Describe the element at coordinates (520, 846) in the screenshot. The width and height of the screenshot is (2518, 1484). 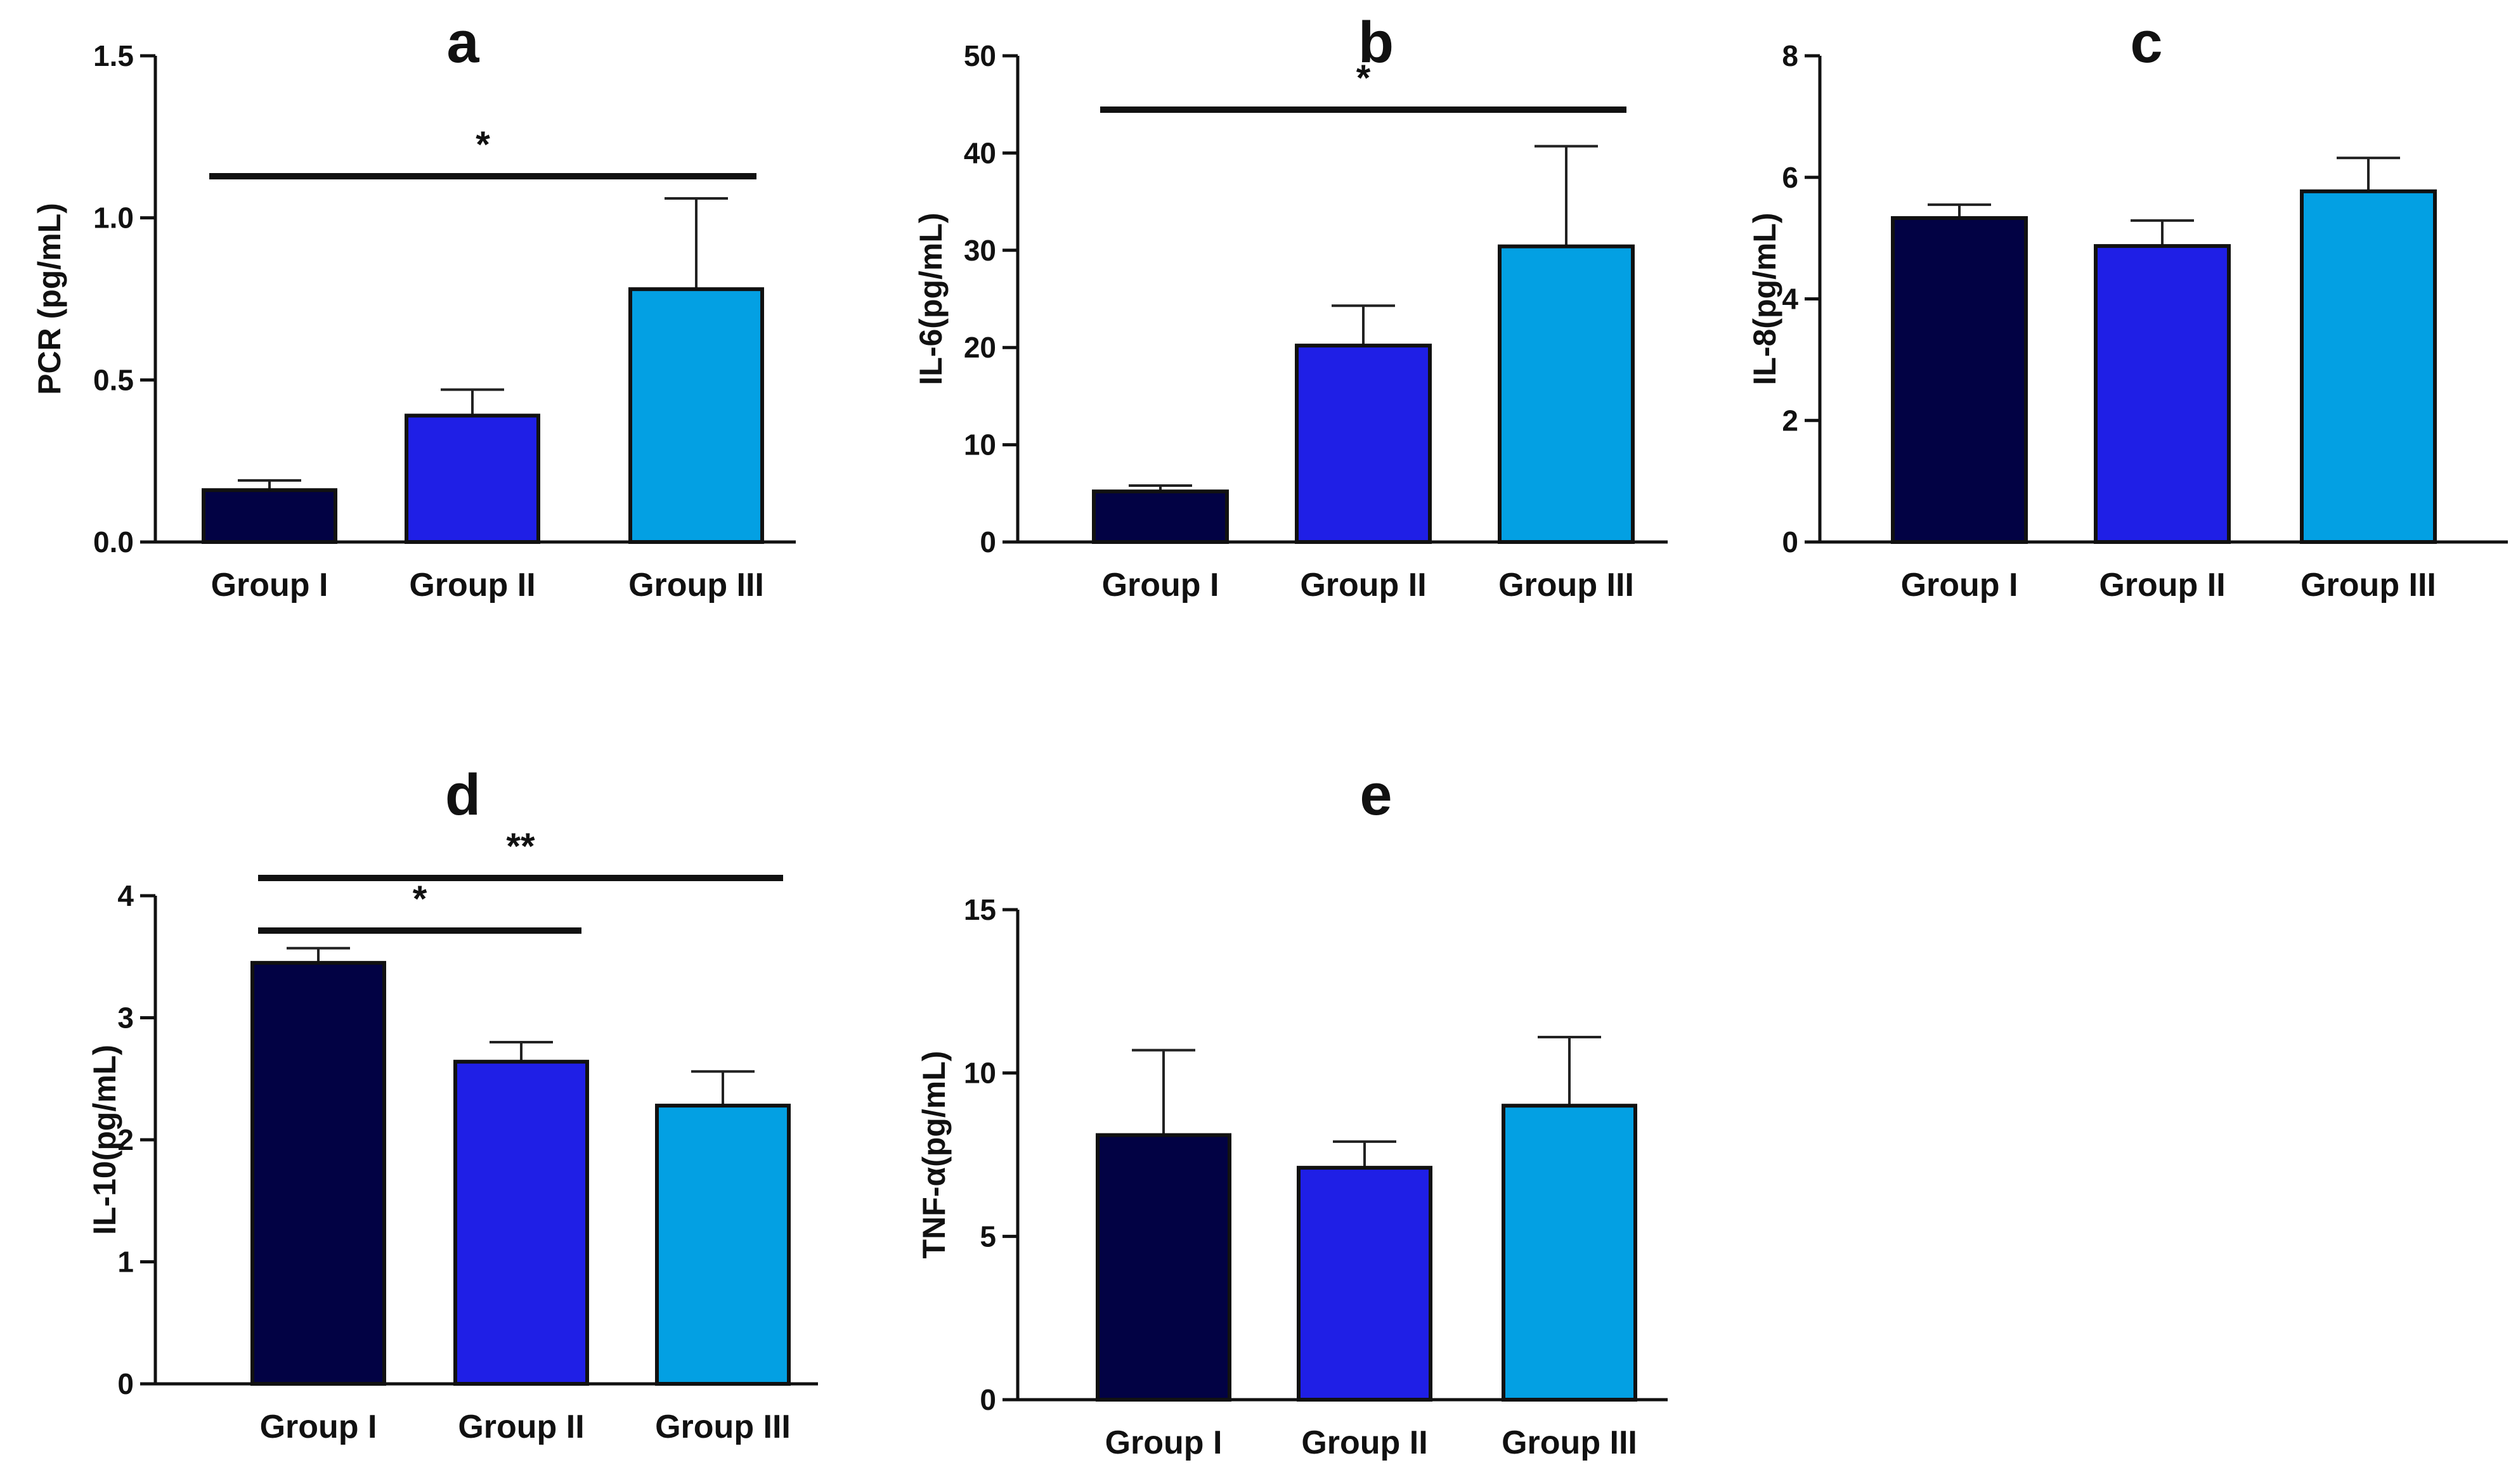
I see `significance-label: **` at that location.